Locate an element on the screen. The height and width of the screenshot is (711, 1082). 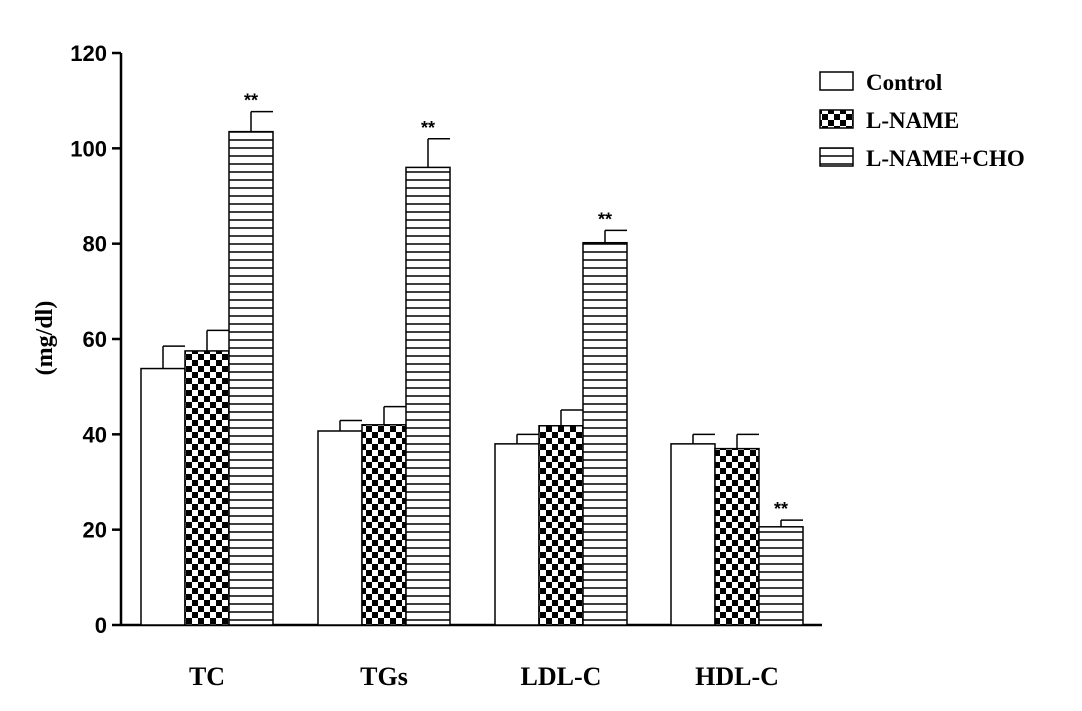
legend: Control L-NAME L-NAME+CHO is located at coordinates (922, 120).